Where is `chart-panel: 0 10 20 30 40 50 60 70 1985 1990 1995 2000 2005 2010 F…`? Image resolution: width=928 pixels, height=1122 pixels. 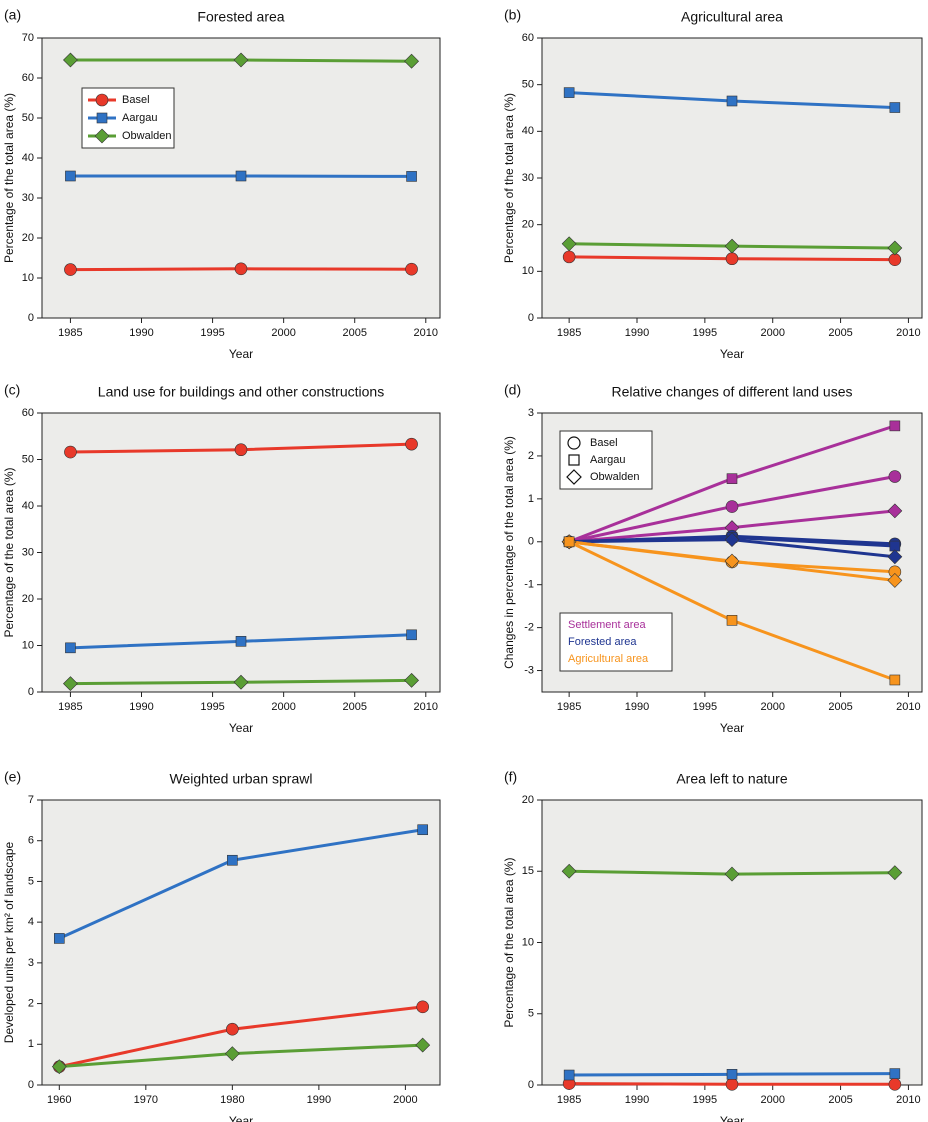 chart-panel: 0 10 20 30 40 50 60 70 1985 1990 1995 2000 2005 2010 F… is located at coordinates (221, 184).